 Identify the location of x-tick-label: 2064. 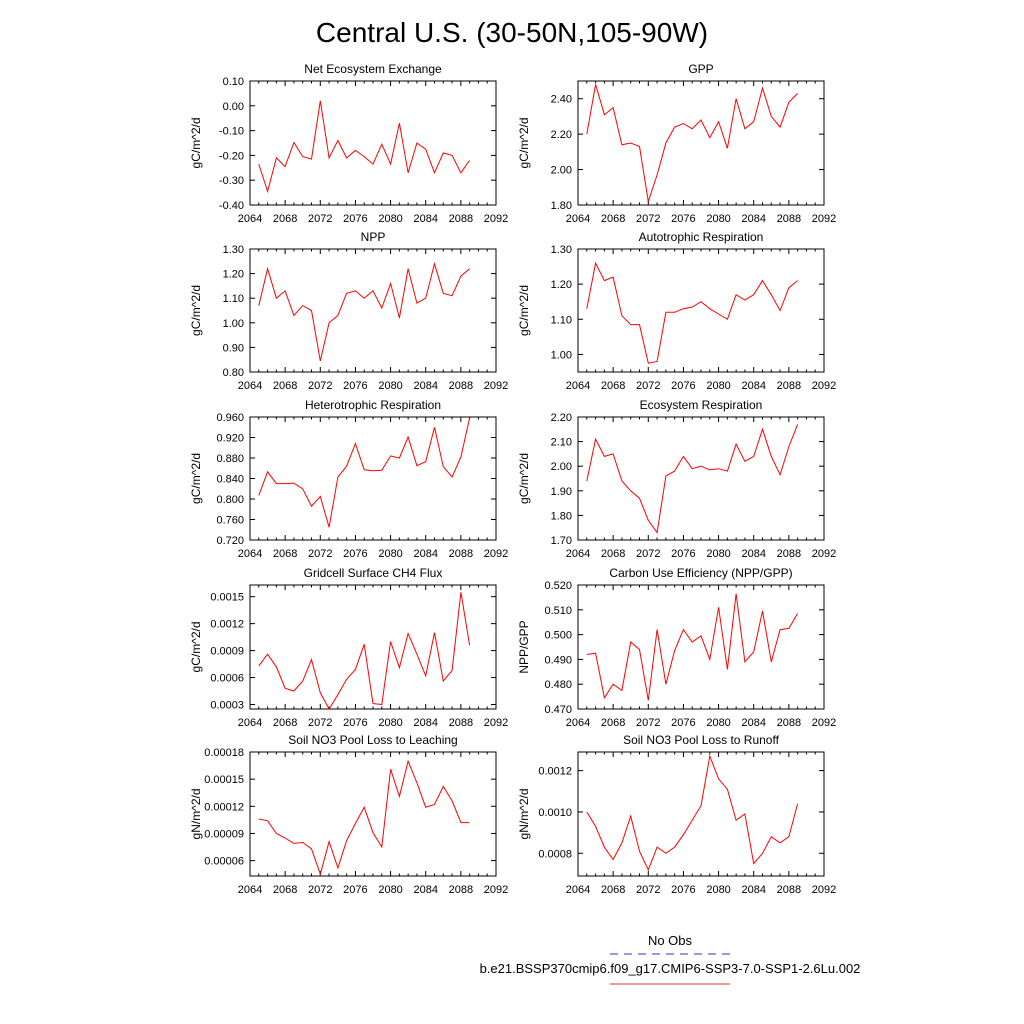
(250, 890).